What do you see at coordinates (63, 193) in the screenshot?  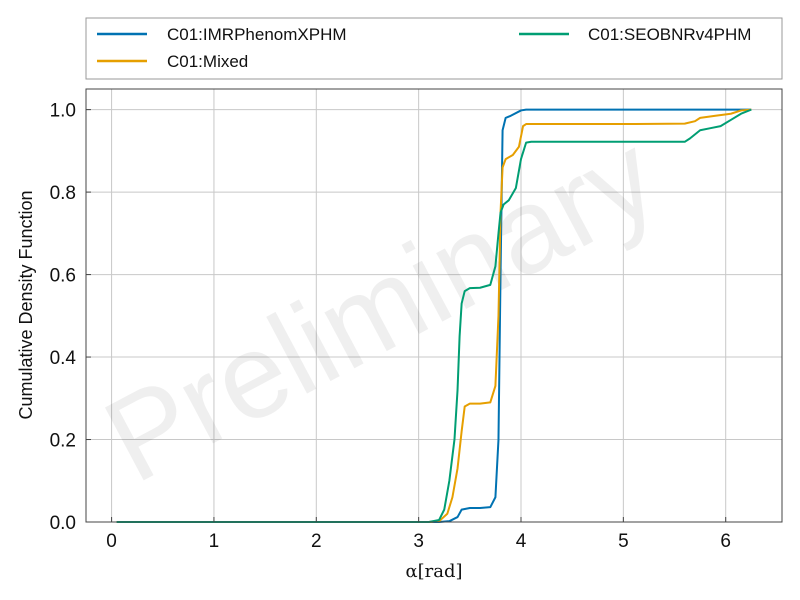 I see `y-tick-label: 0.8` at bounding box center [63, 193].